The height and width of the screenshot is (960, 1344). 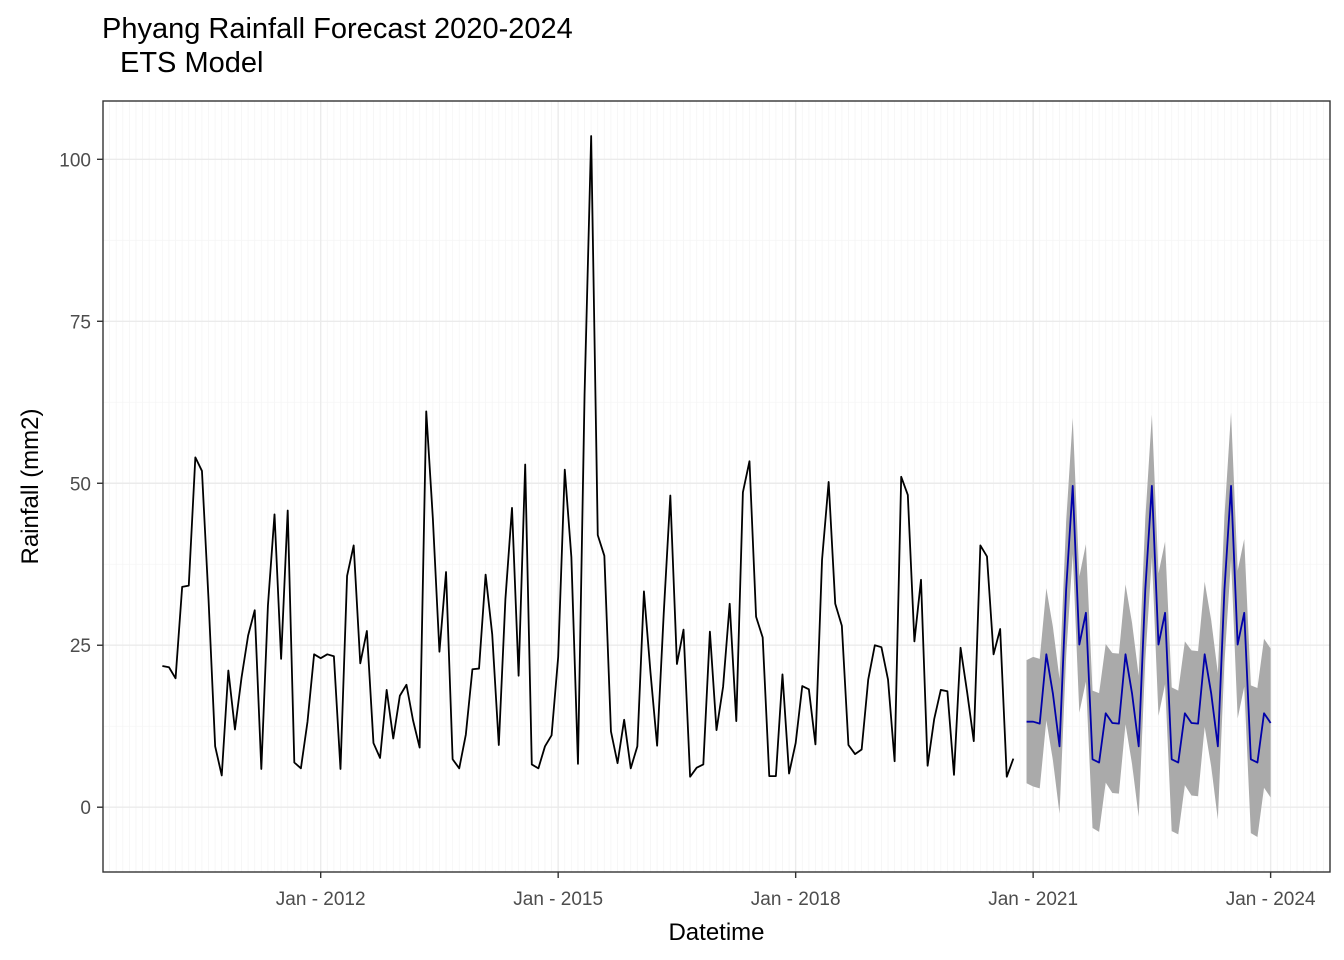 What do you see at coordinates (796, 899) in the screenshot?
I see `x-tick-label: Jan - 2018` at bounding box center [796, 899].